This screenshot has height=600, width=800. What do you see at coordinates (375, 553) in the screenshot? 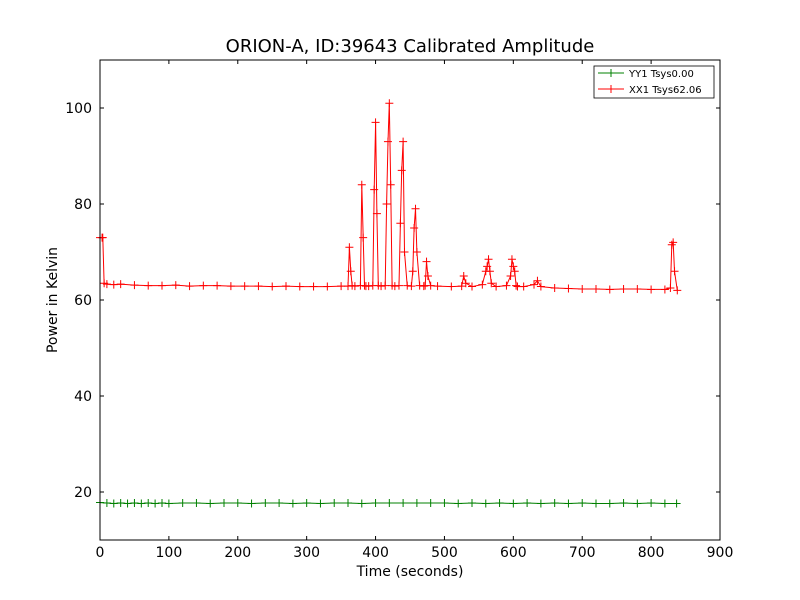
I see `x-tick-label: 400` at bounding box center [375, 553].